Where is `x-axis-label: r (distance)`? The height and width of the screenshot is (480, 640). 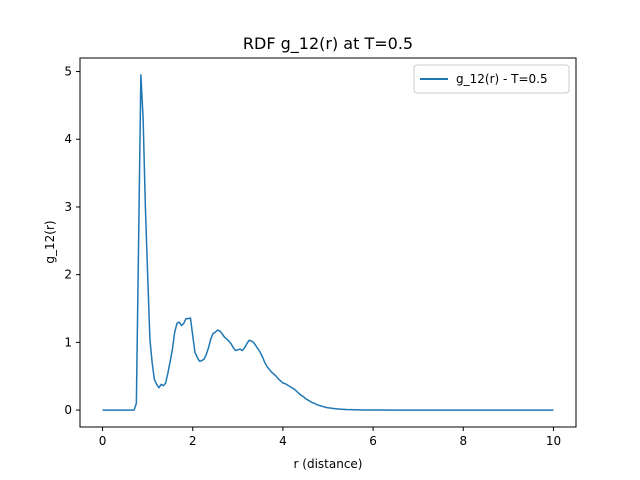
x-axis-label: r (distance) is located at coordinates (328, 464).